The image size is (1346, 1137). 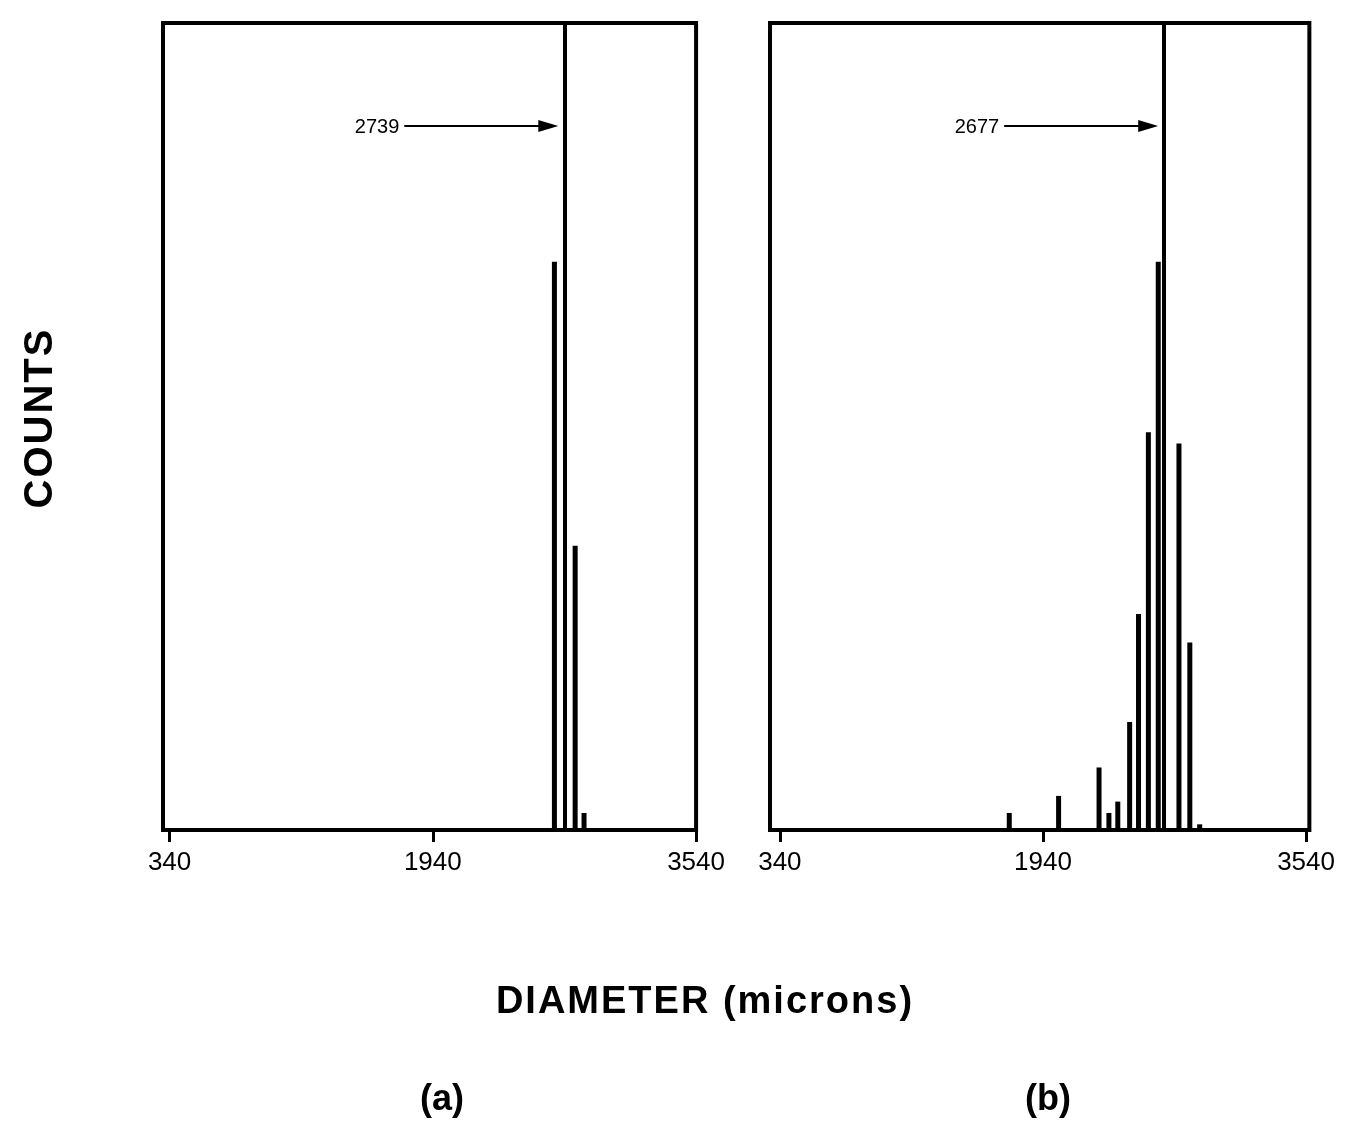 What do you see at coordinates (705, 1000) in the screenshot?
I see `x-axis-title: DIAMETER (microns)` at bounding box center [705, 1000].